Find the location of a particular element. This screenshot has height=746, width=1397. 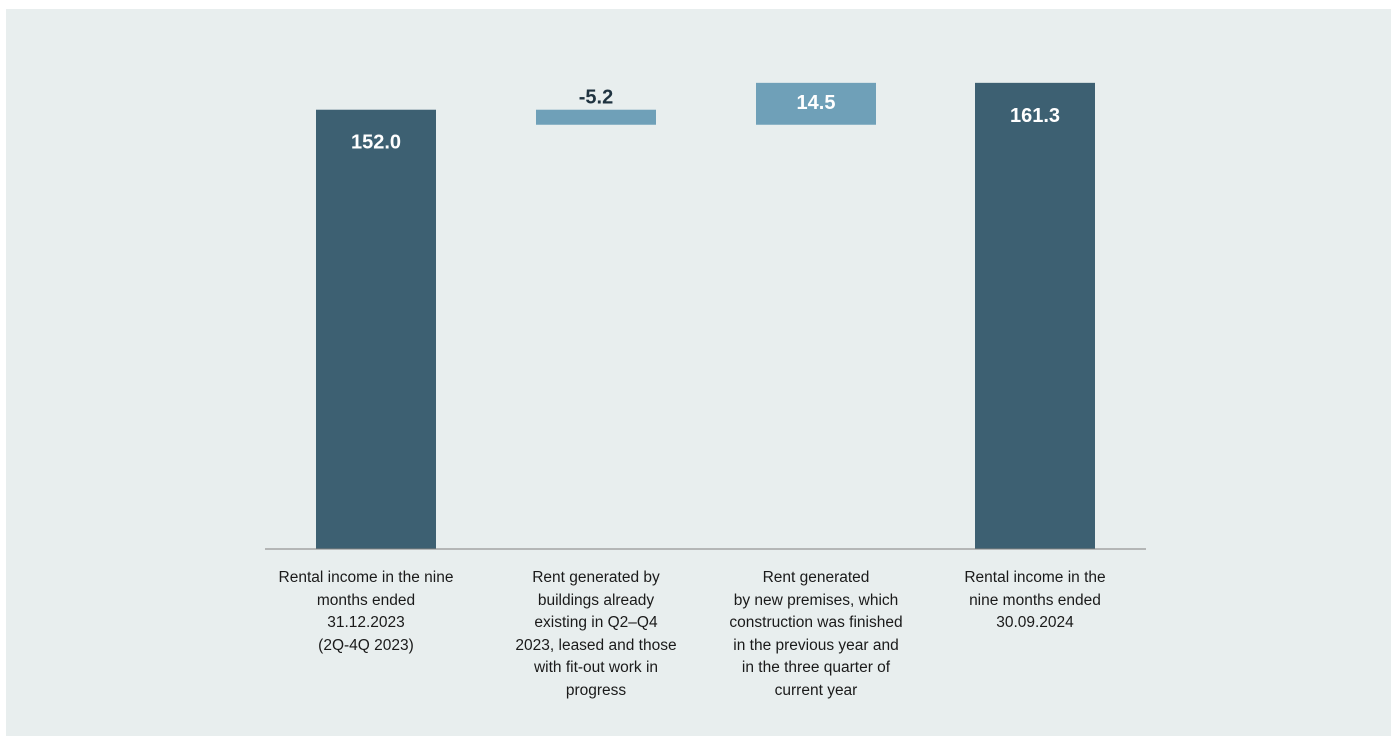

value-label-0: 152.0 is located at coordinates (376, 143).